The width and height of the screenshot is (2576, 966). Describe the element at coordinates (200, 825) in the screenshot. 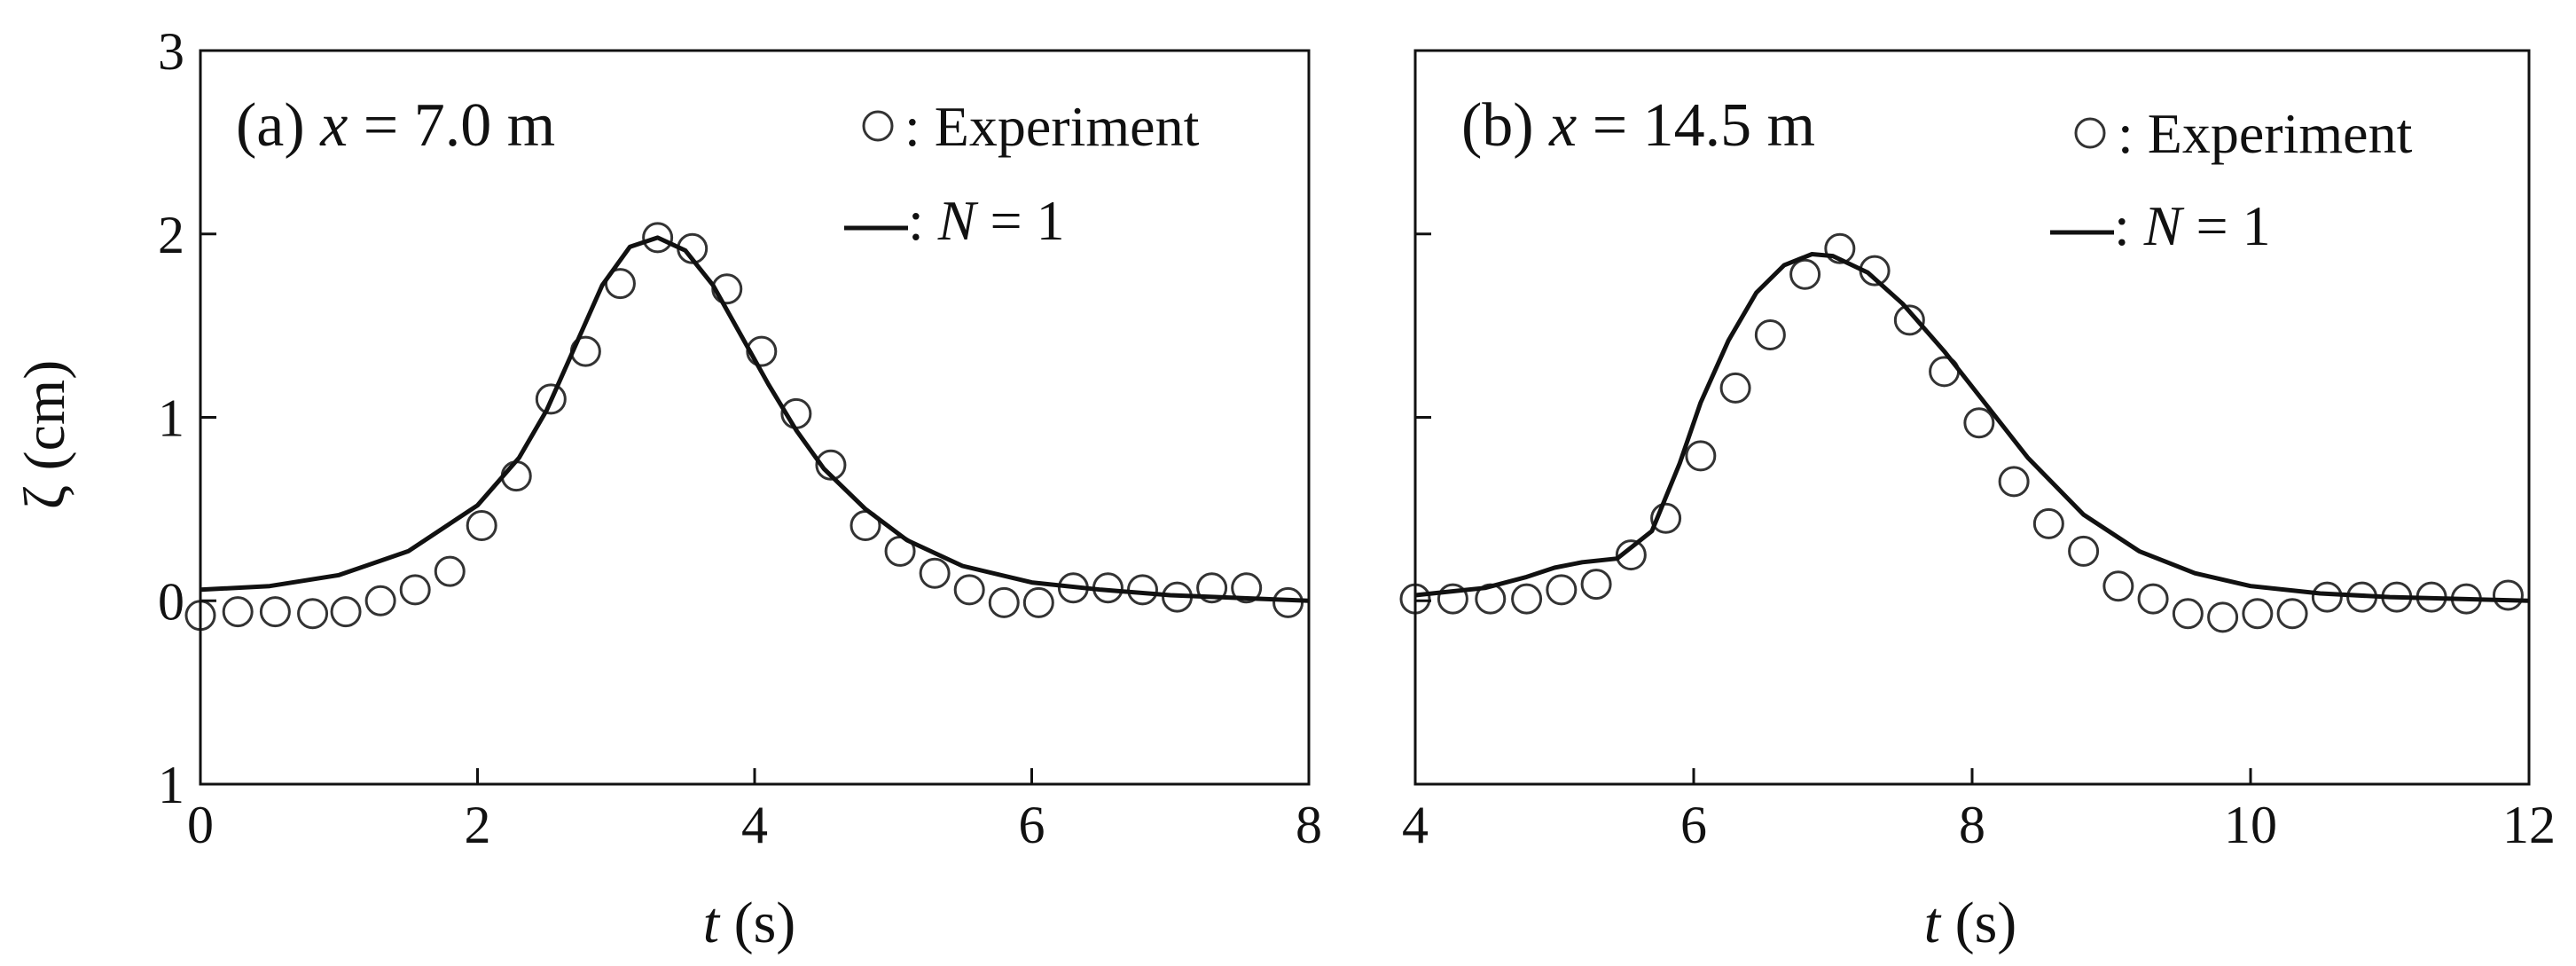

I see `panel-a-xtick-label-0: 0` at that location.